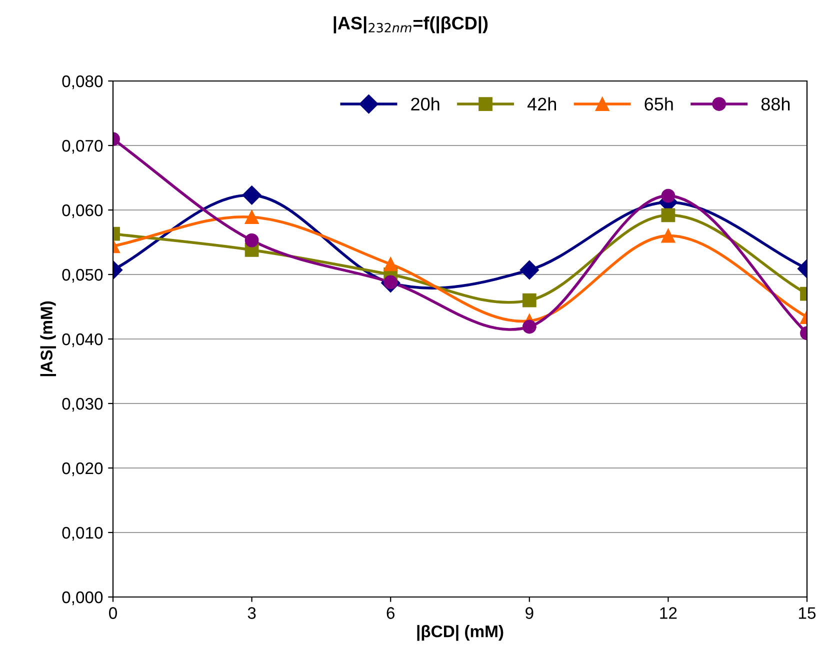 This screenshot has height=654, width=821. I want to click on chart-title: |AS|$_{232nm}$=f(|βCD|), so click(411, 25).